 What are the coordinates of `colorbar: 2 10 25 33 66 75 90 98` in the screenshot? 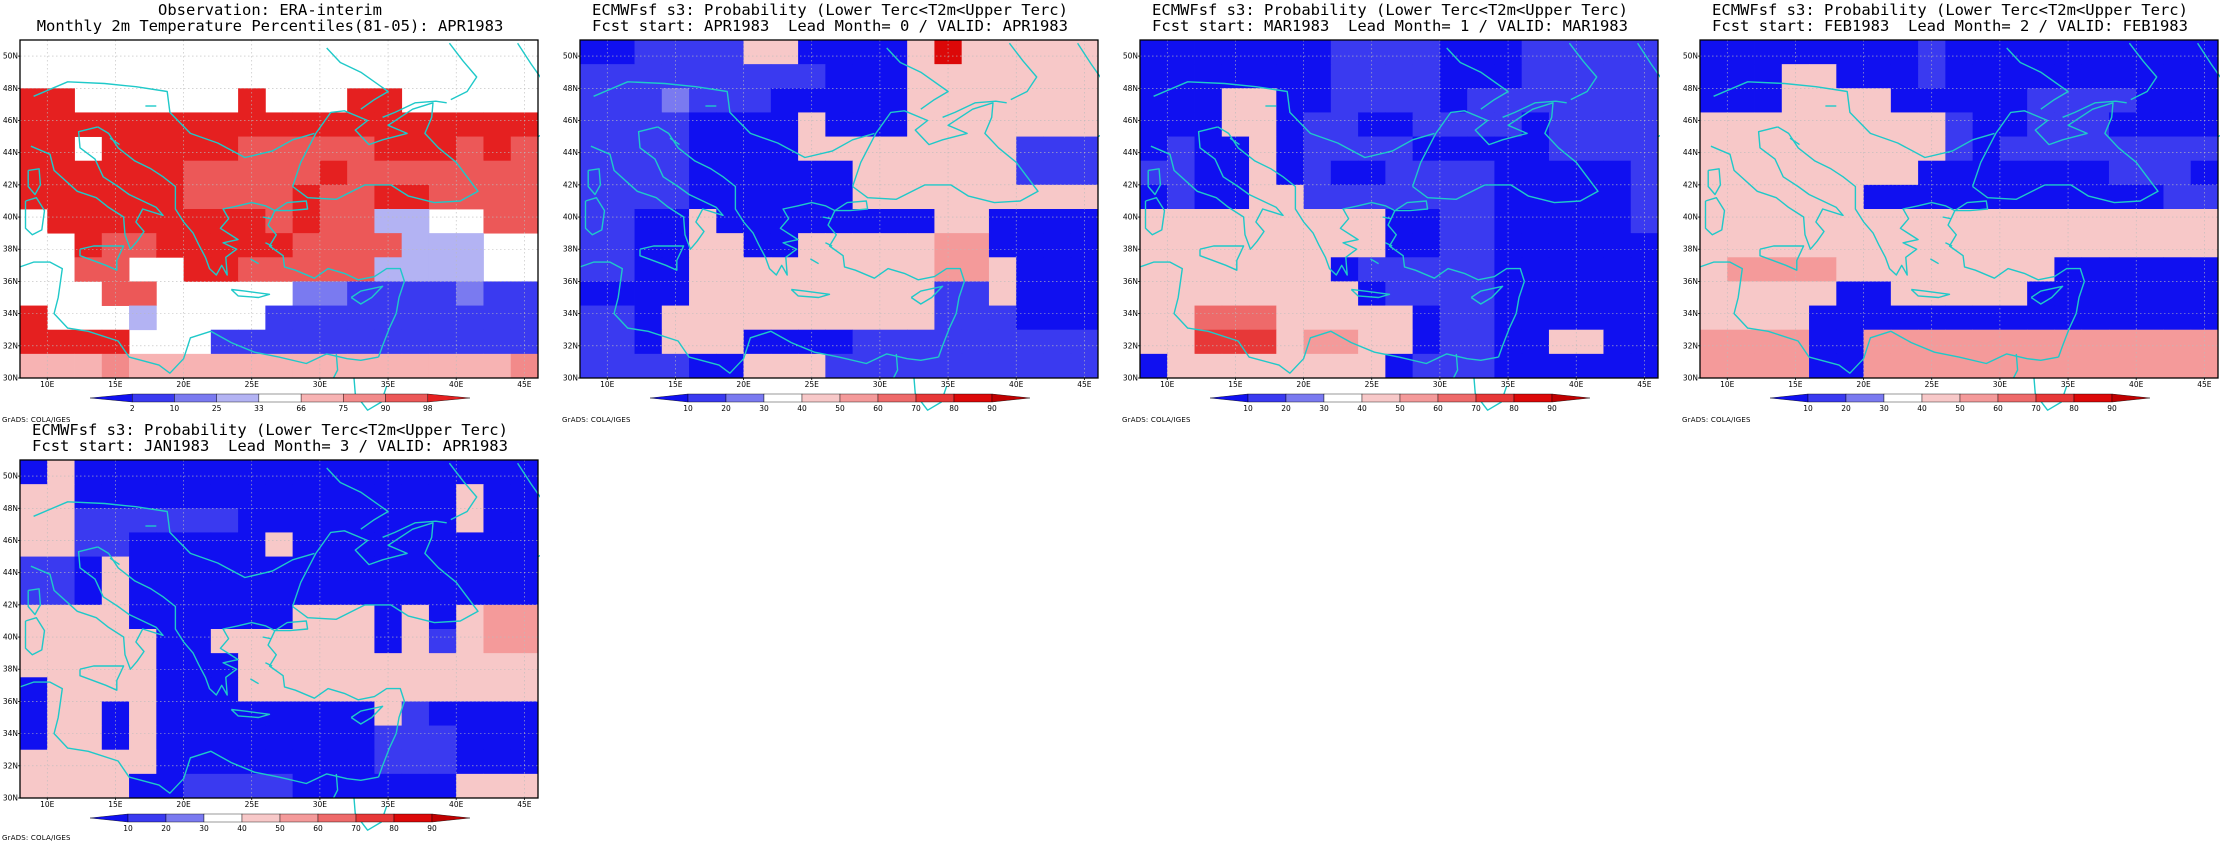 It's located at (280, 403).